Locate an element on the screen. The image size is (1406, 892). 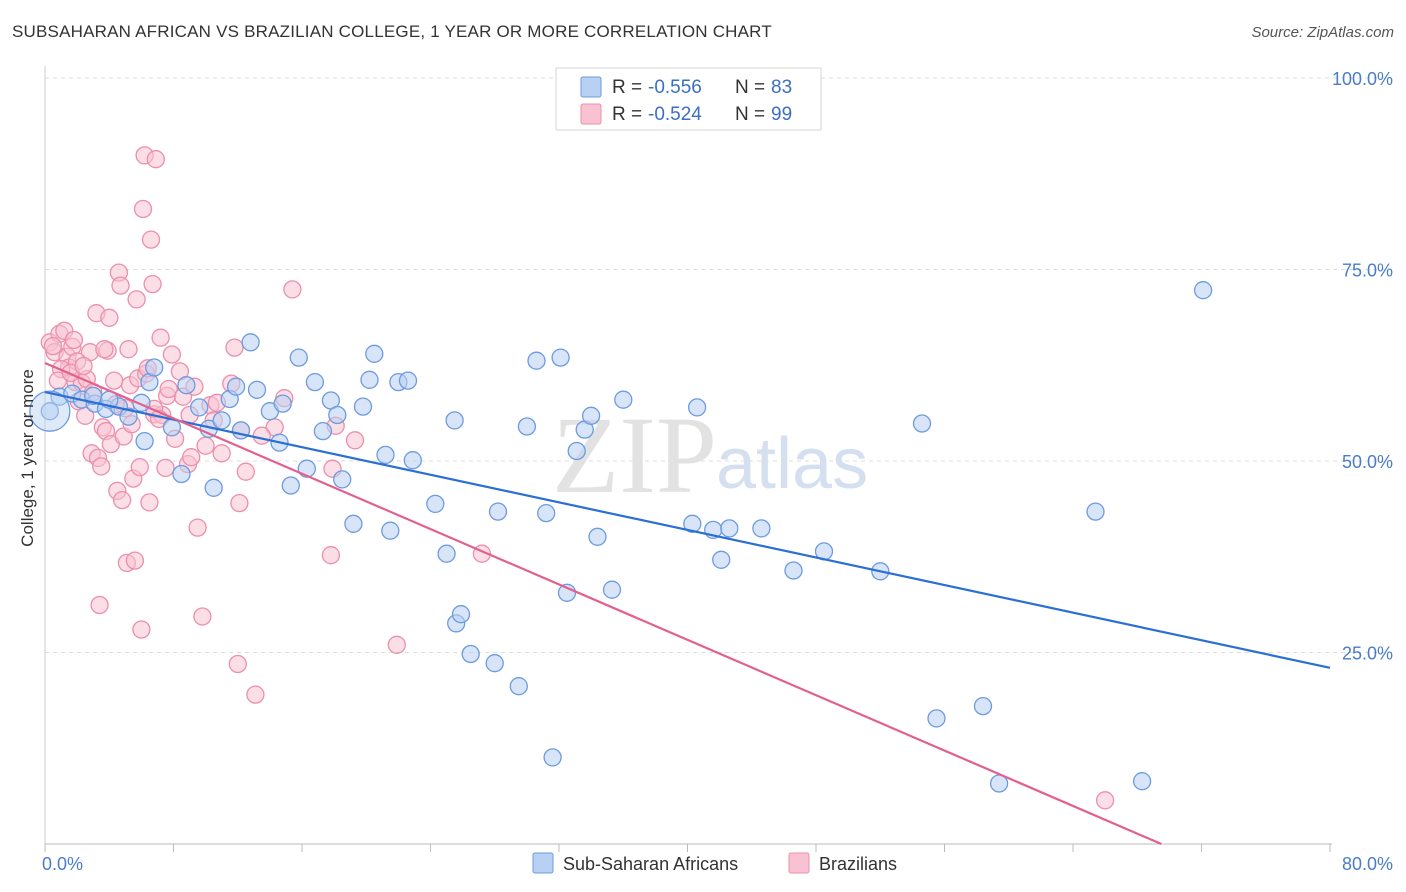
legend: R = -0.556 N = 83 R = -0.524 N = 99 is located at coordinates (688, 99).